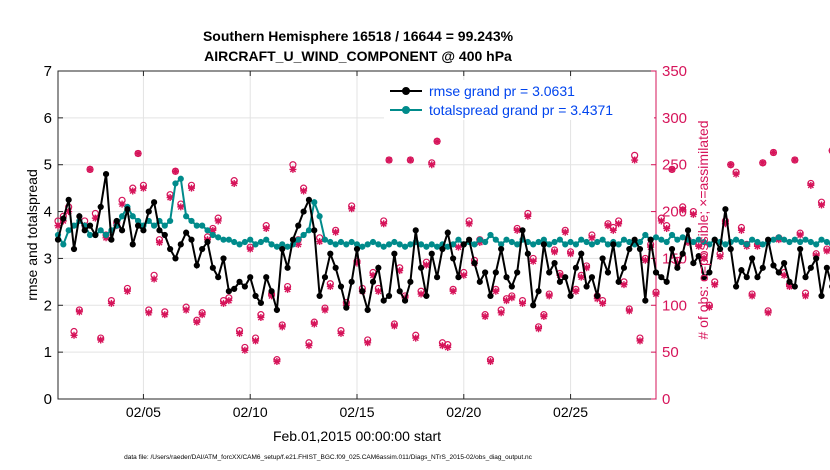  I want to click on y-axis-left-label: rmse and totalspread, so click(32, 235).